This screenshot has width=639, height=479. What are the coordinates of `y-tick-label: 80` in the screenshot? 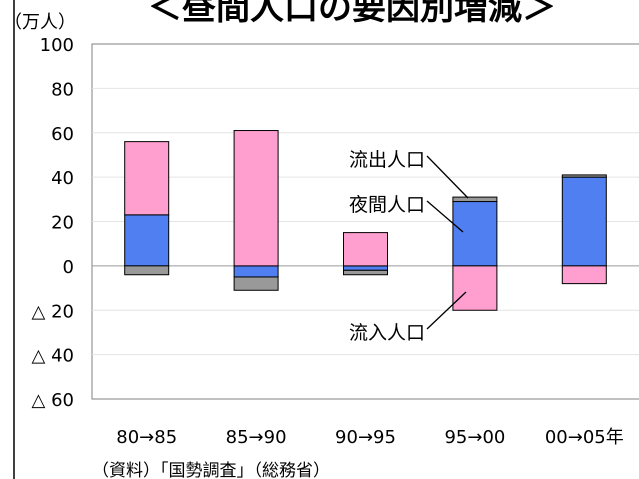 It's located at (62, 89).